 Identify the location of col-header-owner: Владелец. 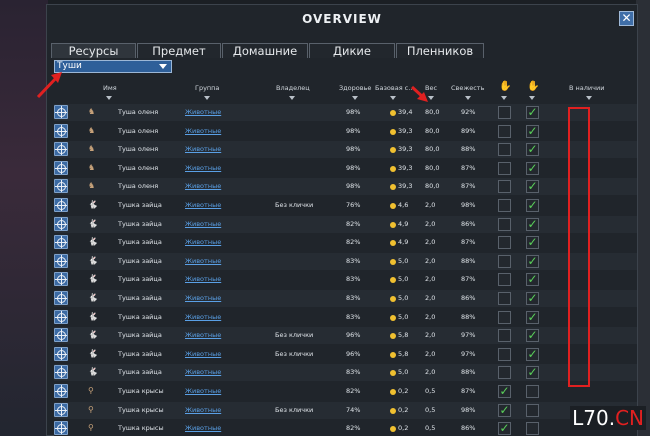
(293, 88).